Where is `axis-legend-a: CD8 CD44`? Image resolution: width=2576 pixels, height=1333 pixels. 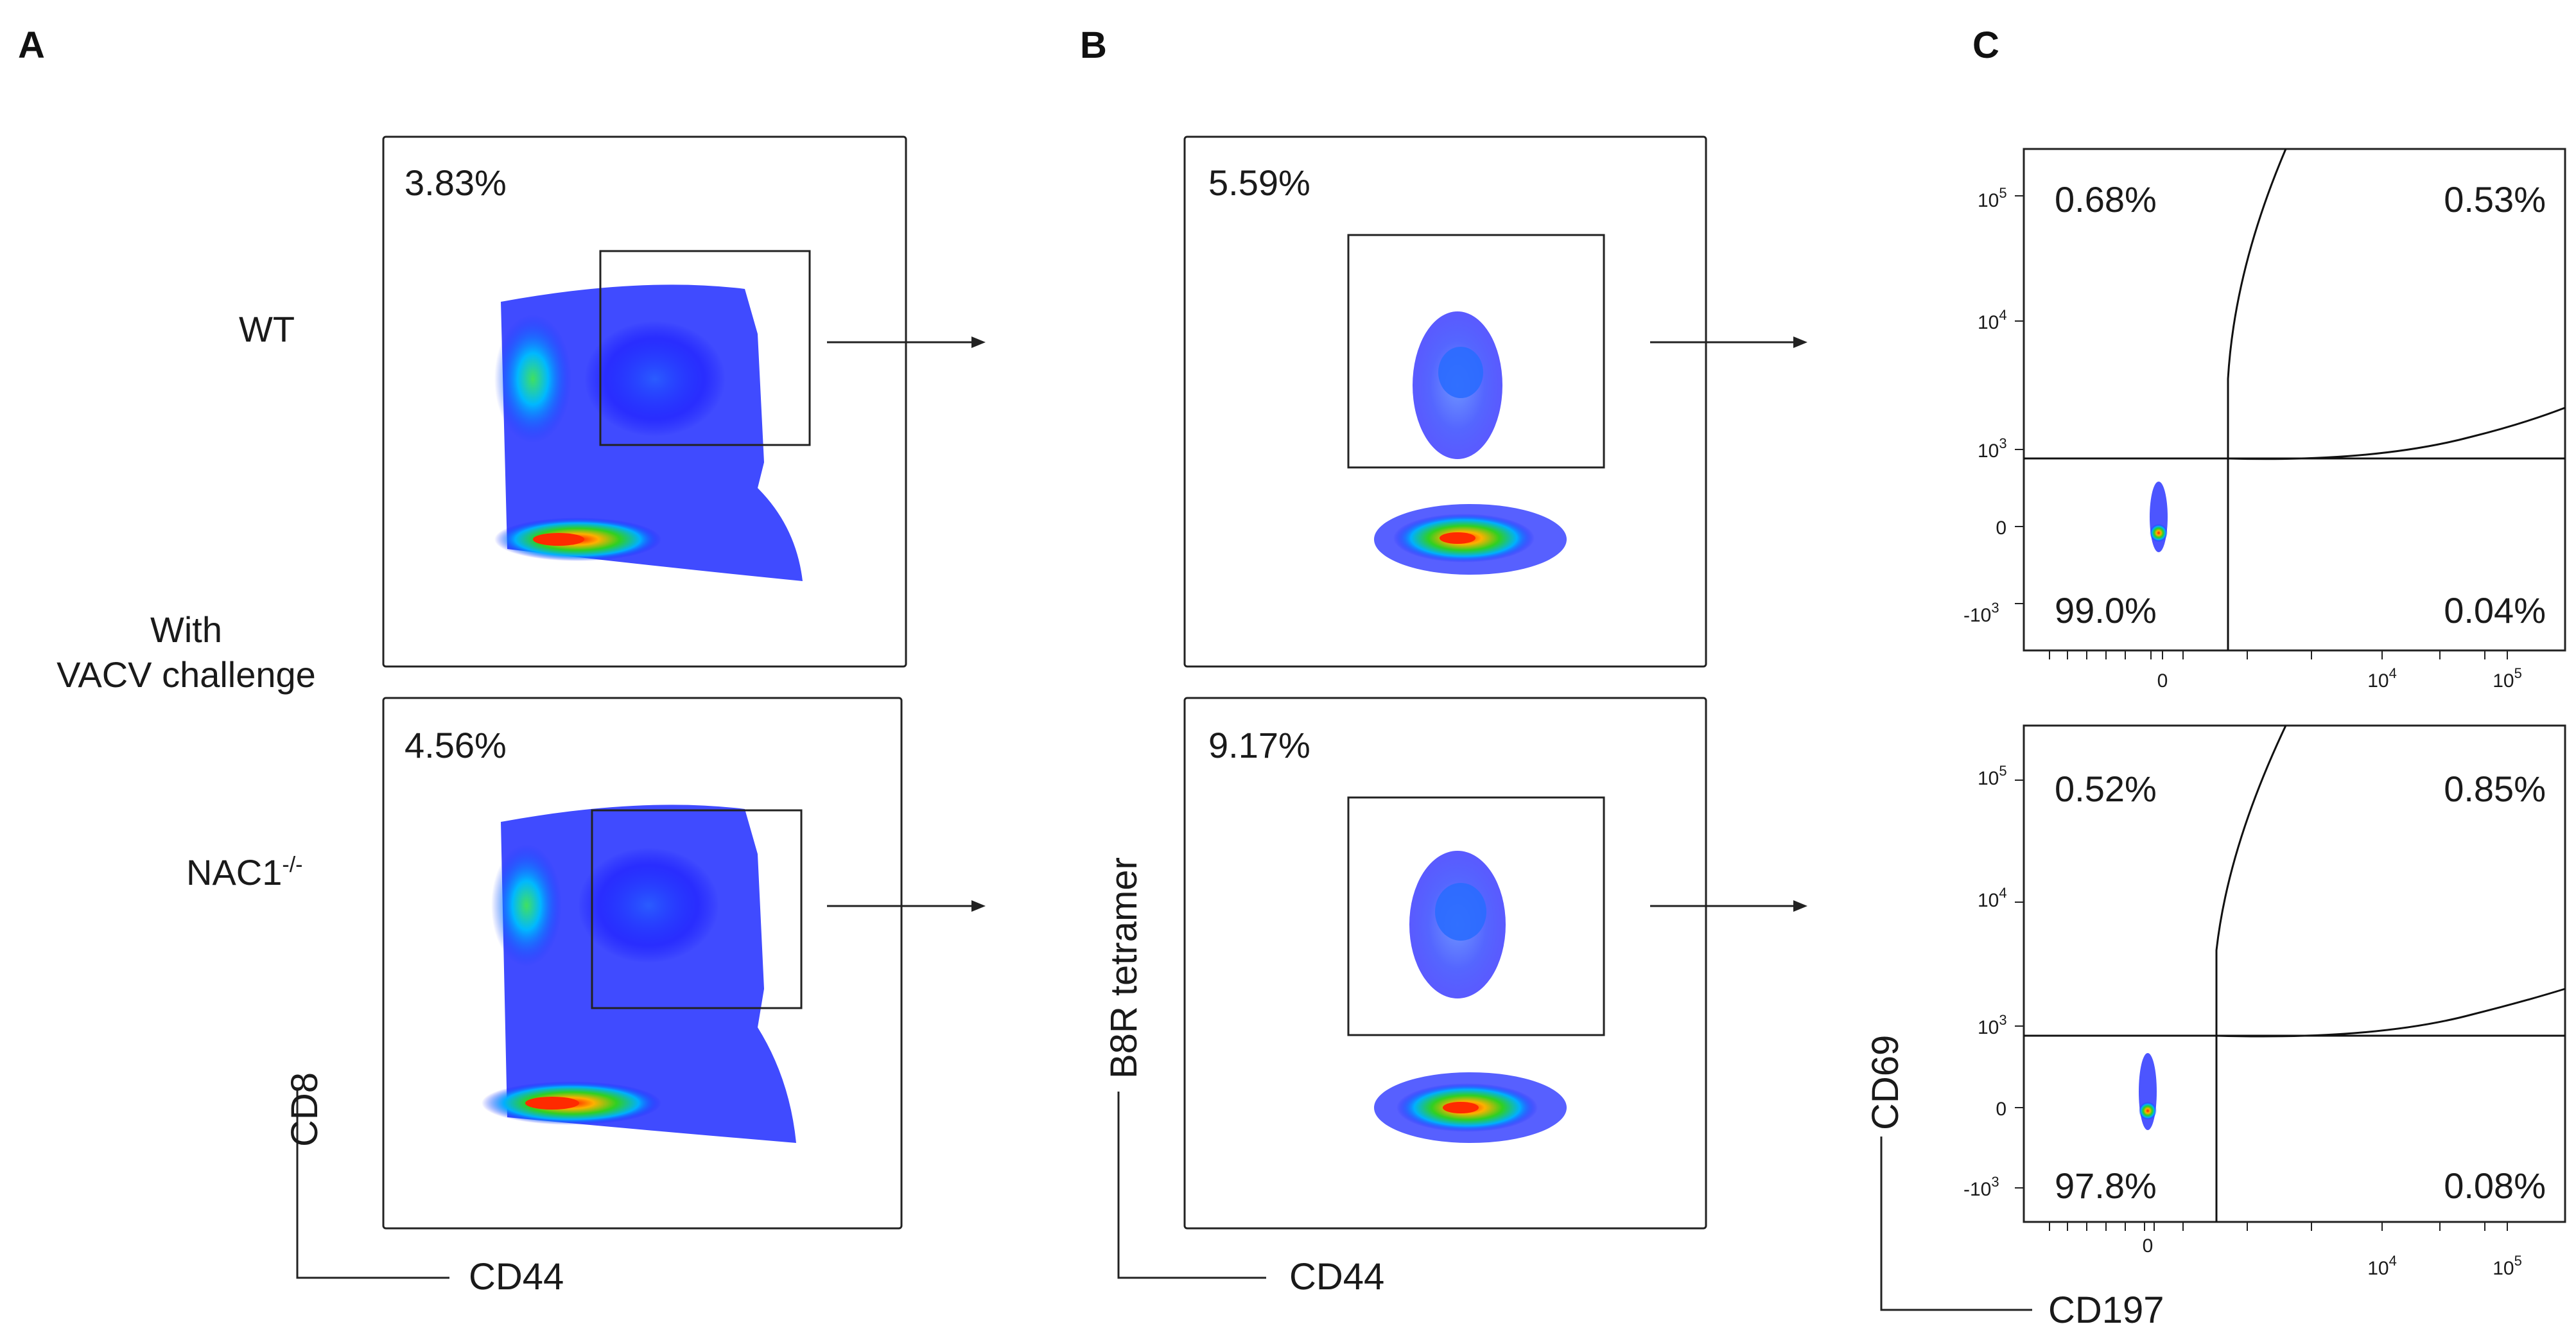
axis-legend-a: CD8 CD44 is located at coordinates (424, 1185).